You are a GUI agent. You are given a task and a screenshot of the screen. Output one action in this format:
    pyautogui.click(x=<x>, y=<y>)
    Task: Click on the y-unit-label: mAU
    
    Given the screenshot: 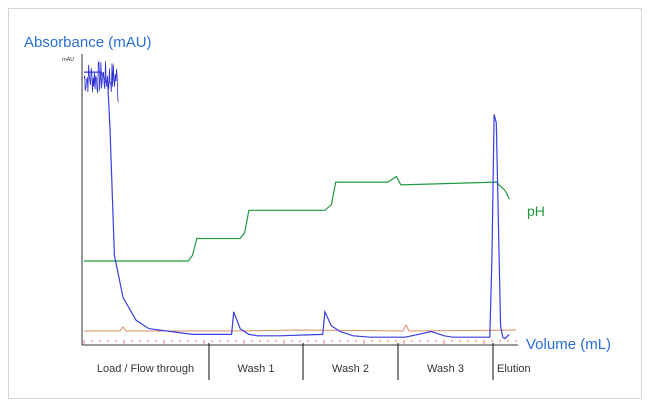 What is the action you would take?
    pyautogui.click(x=68, y=60)
    